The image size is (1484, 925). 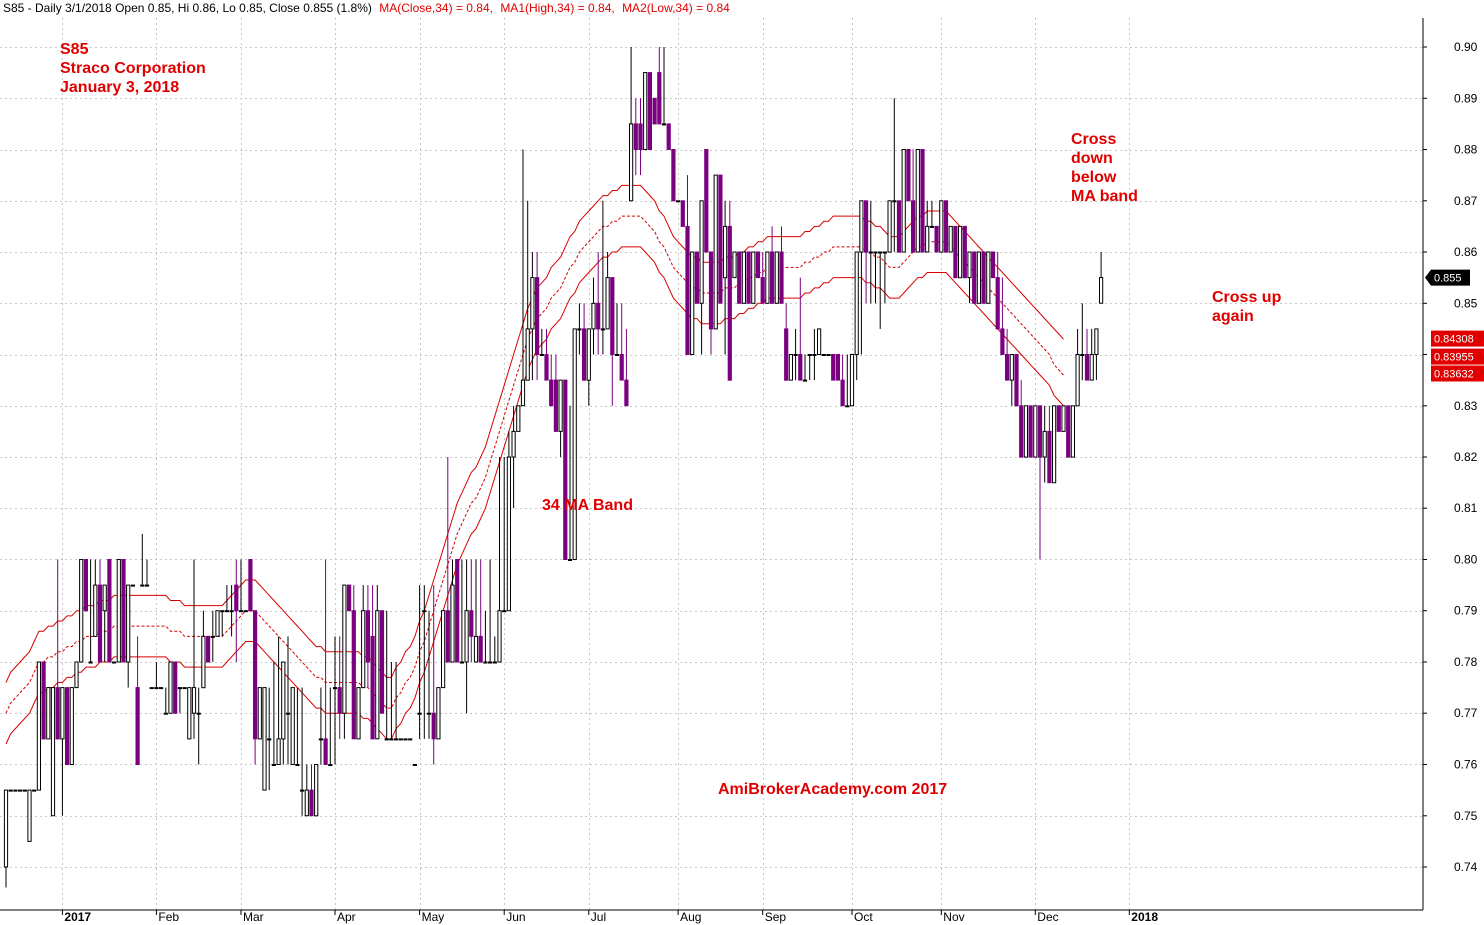 I want to click on flag-shape, so click(x=1457, y=338).